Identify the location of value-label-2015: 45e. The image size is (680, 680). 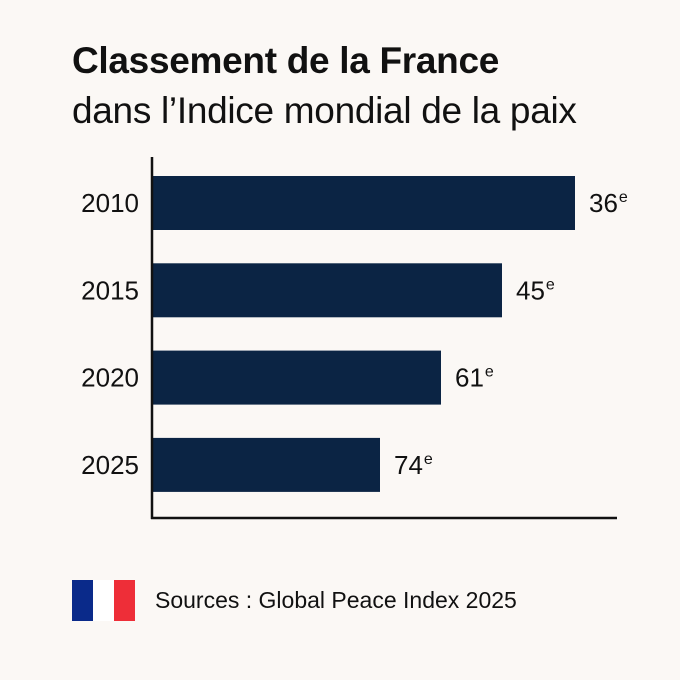
(535, 290).